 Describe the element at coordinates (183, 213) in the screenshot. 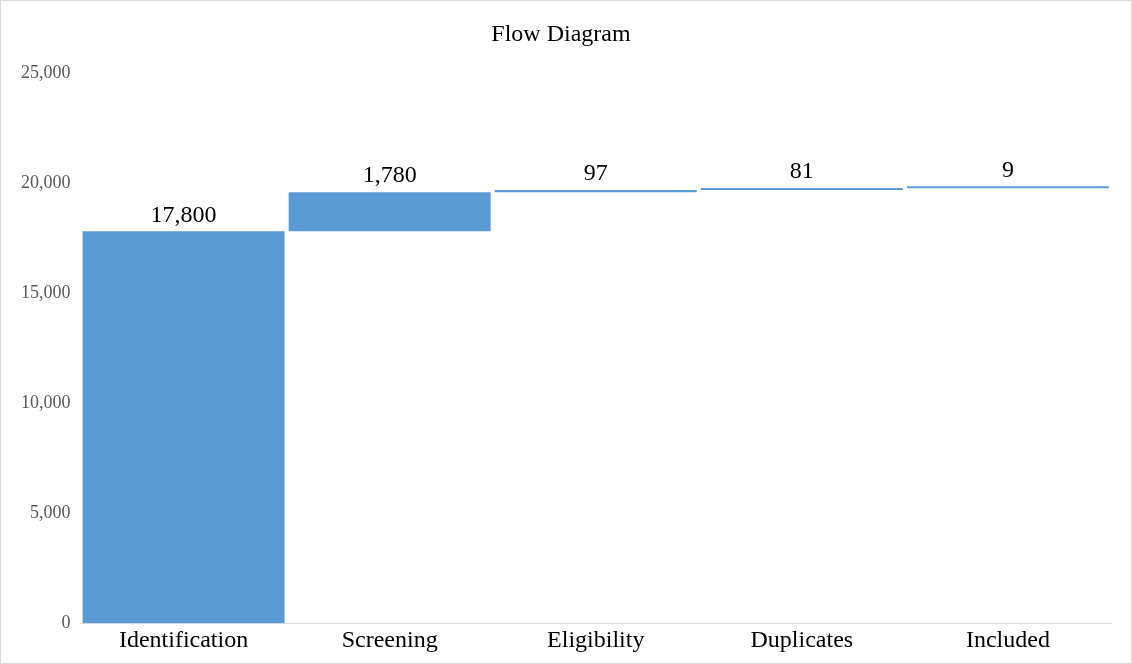

I see `data-label: 17,800` at that location.